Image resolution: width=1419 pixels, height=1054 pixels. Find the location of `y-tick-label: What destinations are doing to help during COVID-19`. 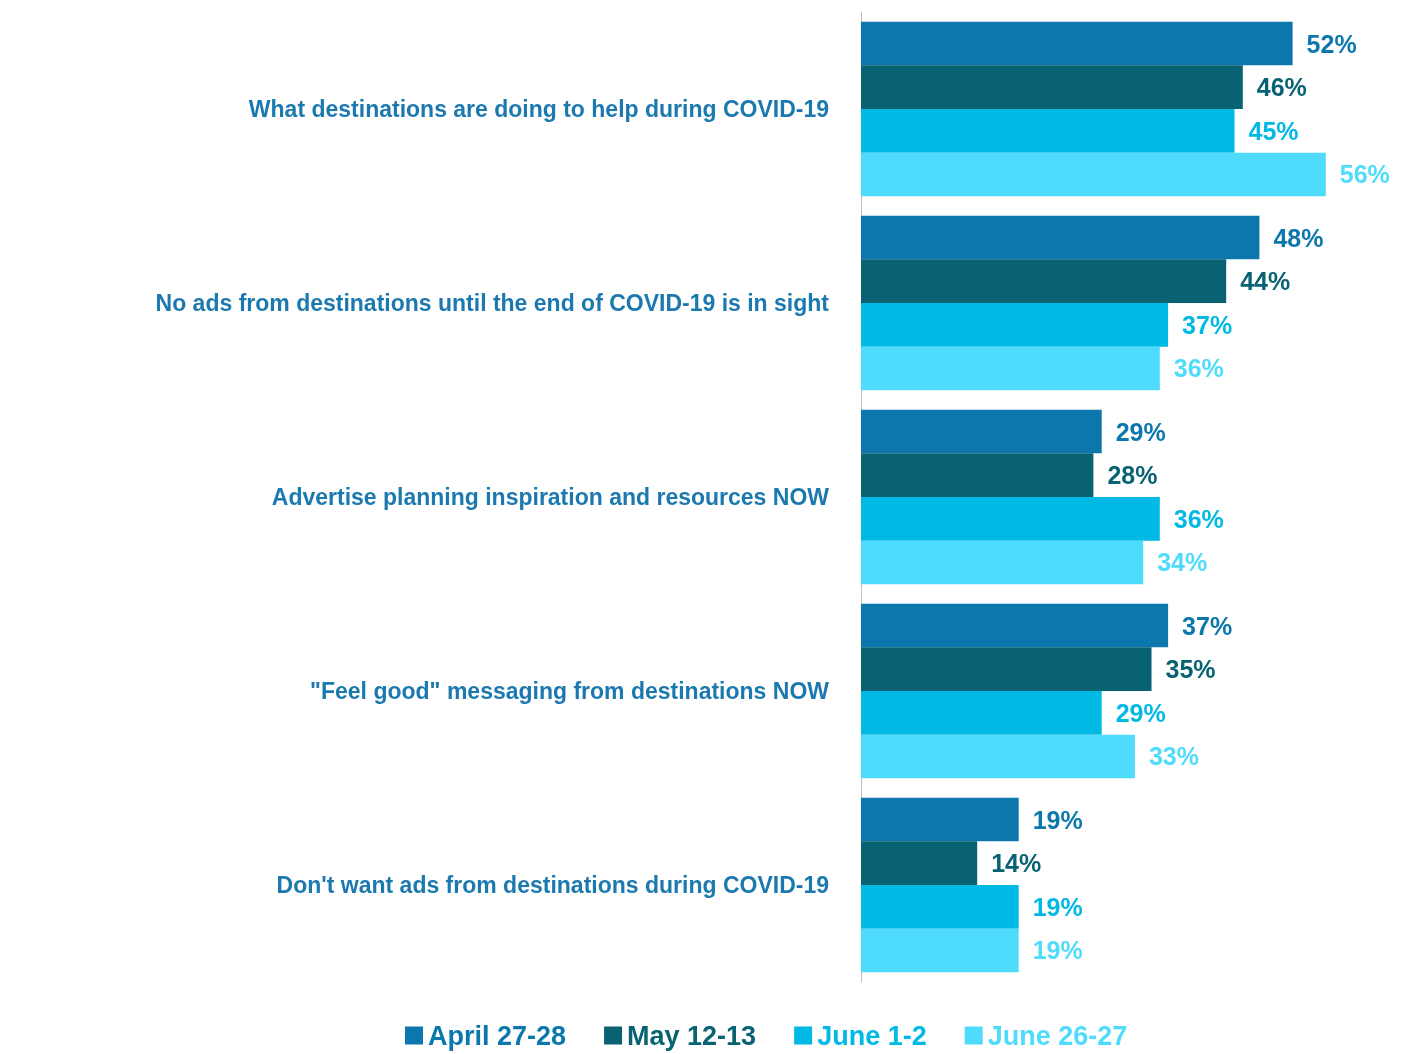

y-tick-label: What destinations are doing to help during COVID-19 is located at coordinates (538, 109).